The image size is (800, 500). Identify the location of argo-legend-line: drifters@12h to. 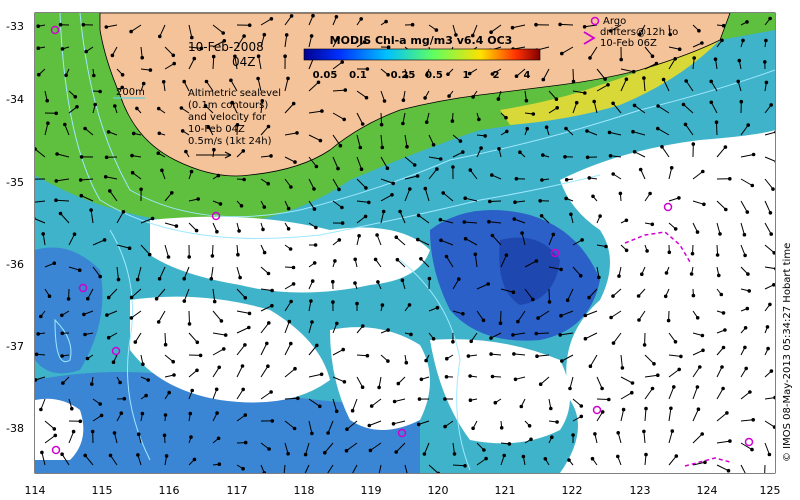
(639, 32).